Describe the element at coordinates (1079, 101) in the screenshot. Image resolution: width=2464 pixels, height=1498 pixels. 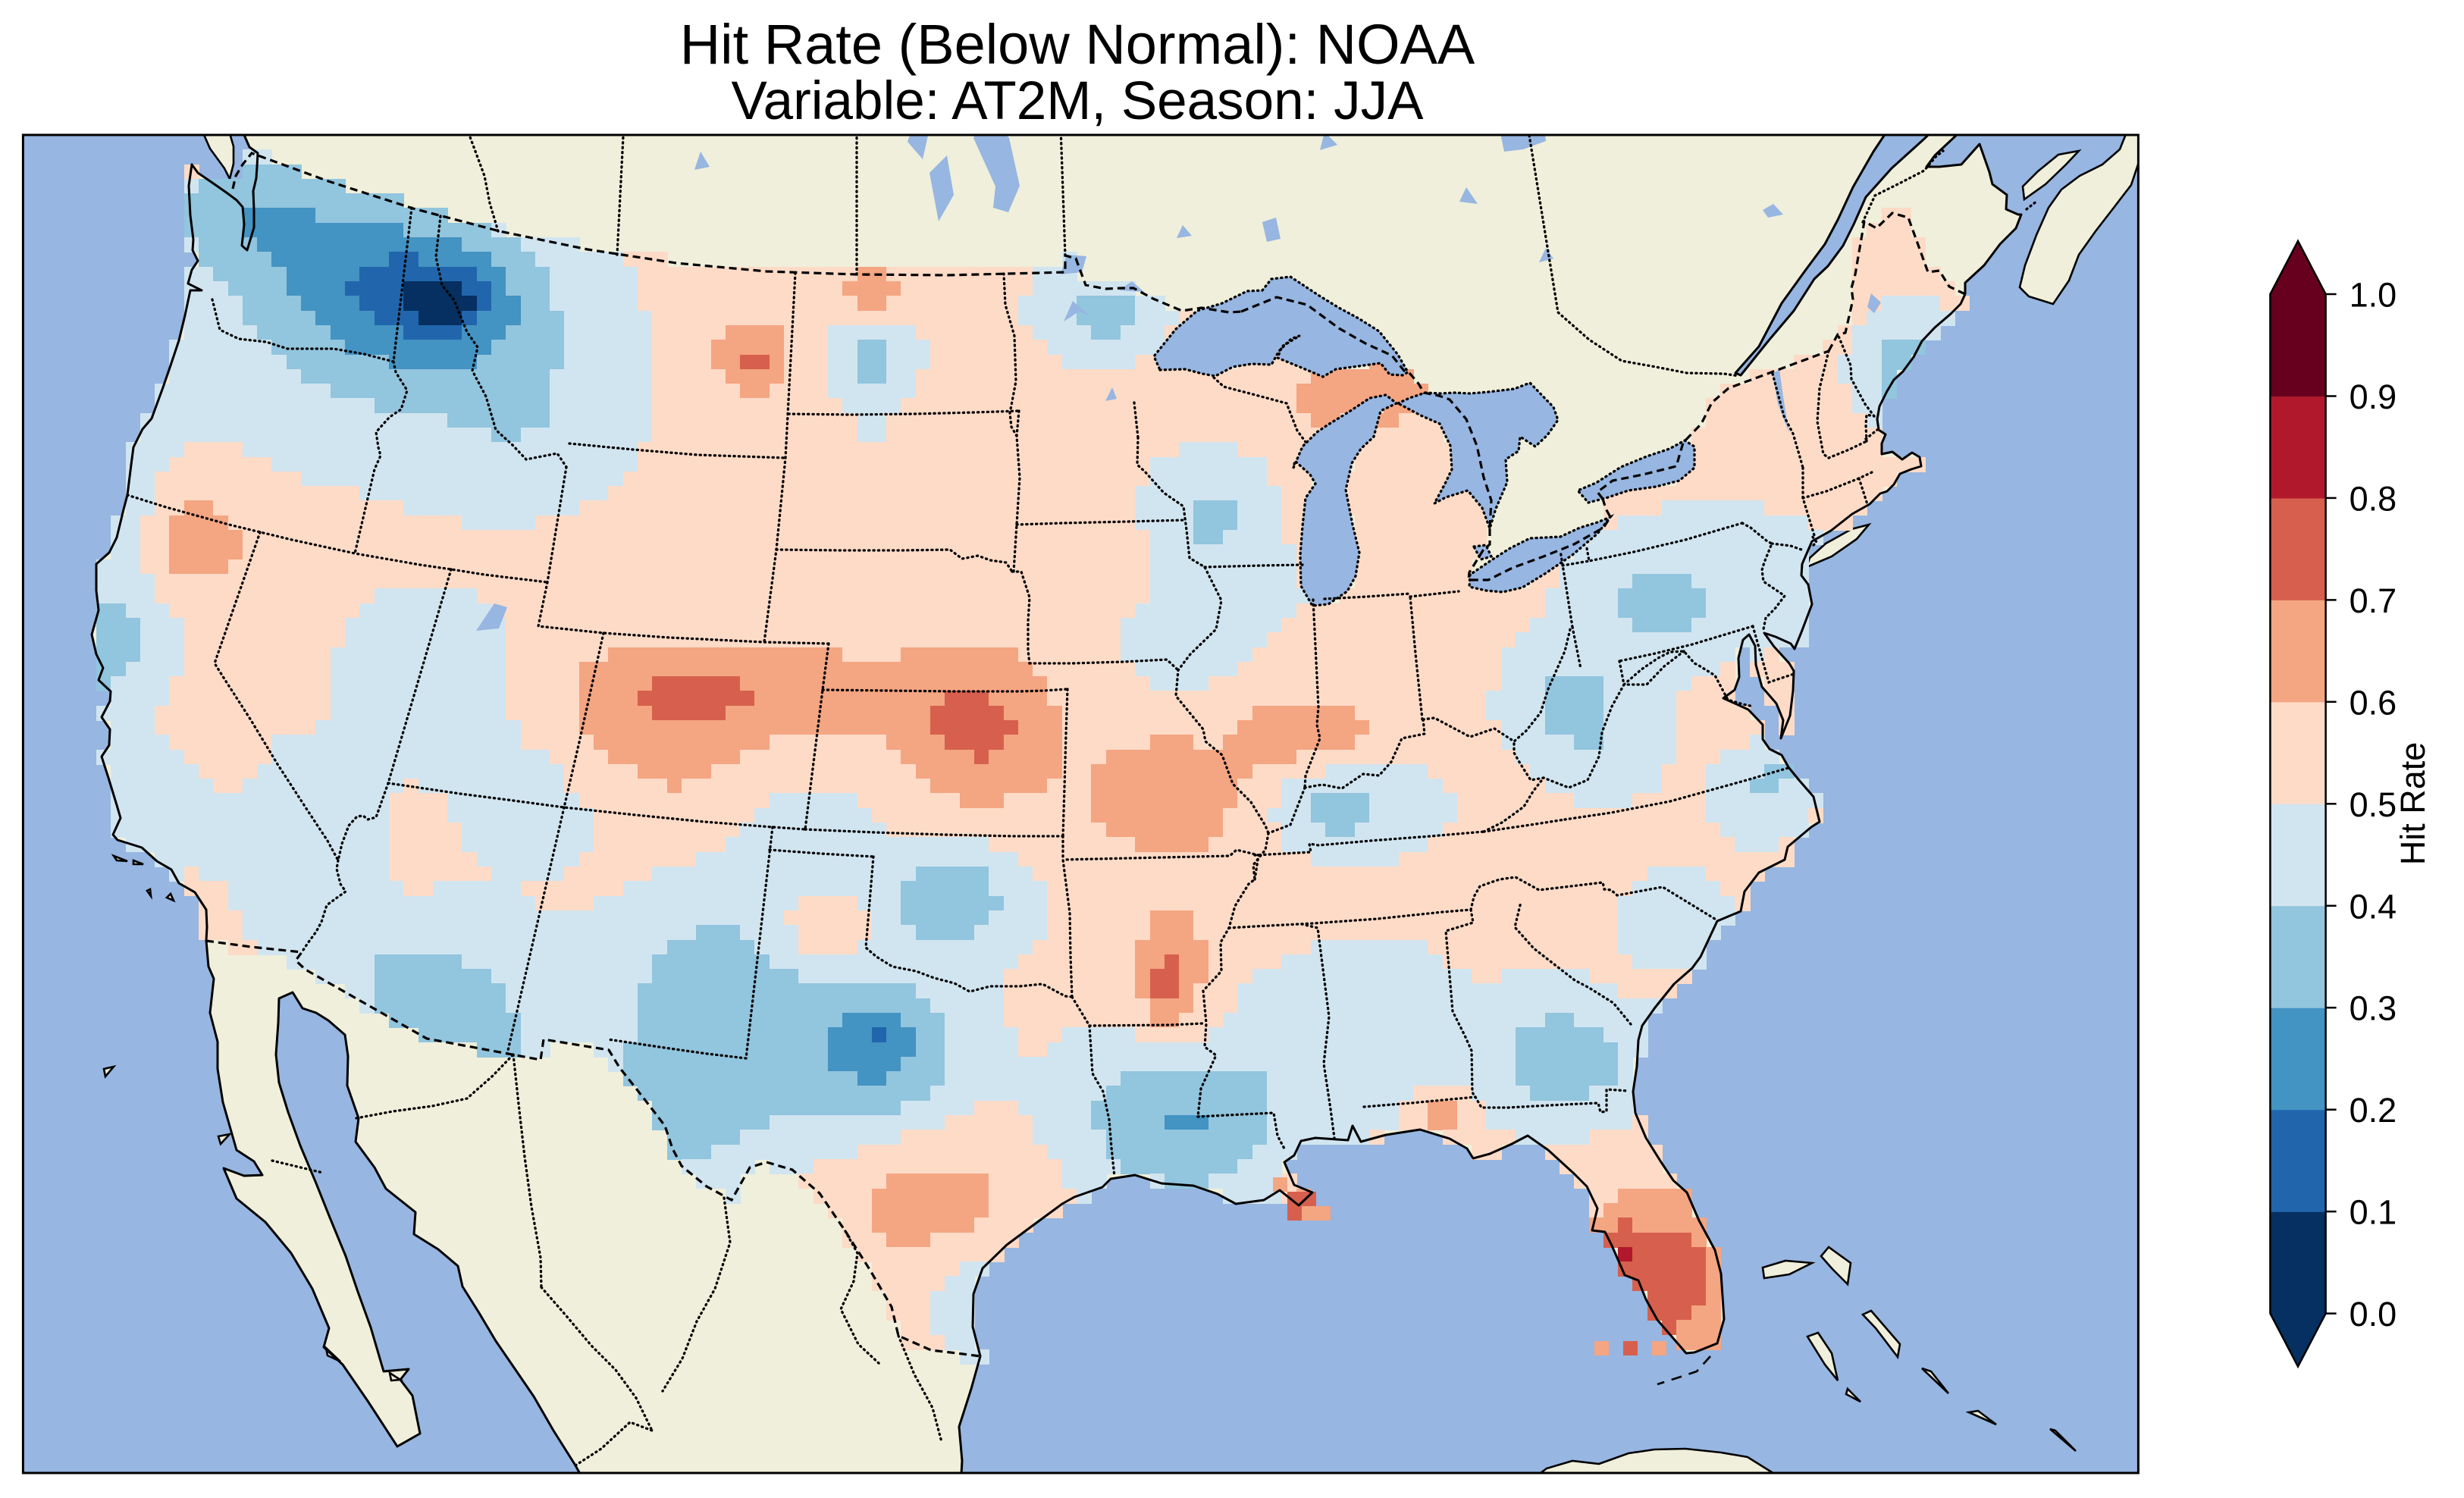
I see `svg-text: Variable: AT2M, Season: JJA` at that location.